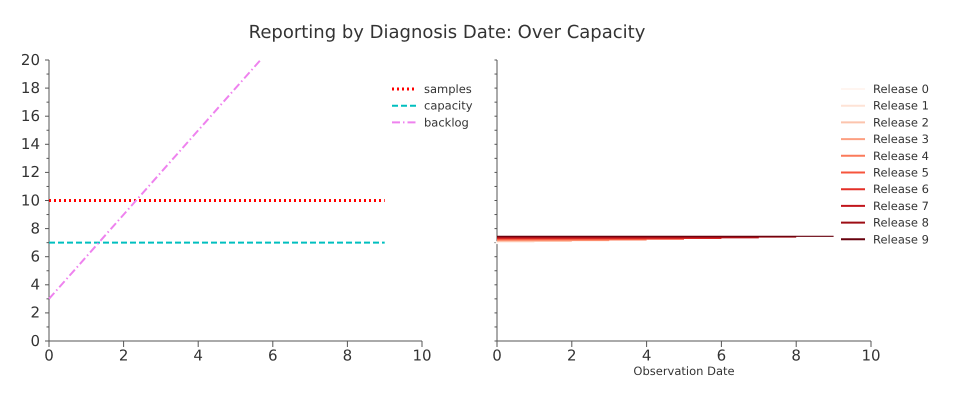  I want to click on y-tick-label: 2, so click(35, 313).